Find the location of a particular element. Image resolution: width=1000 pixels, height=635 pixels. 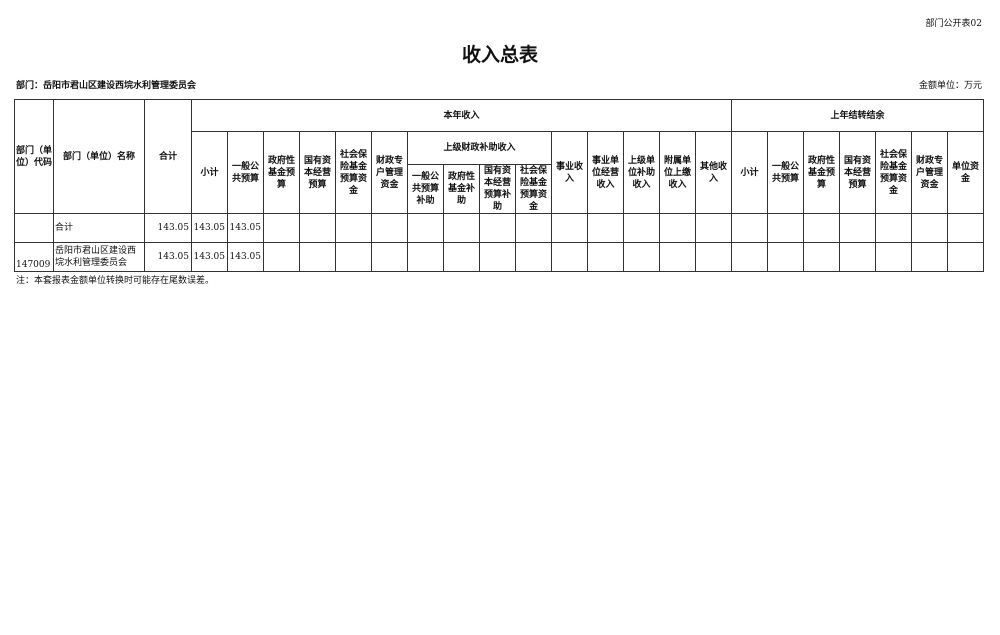

department-label: 部门：岳阳市君山区建设西垸水利管理委员会 is located at coordinates (106, 86).